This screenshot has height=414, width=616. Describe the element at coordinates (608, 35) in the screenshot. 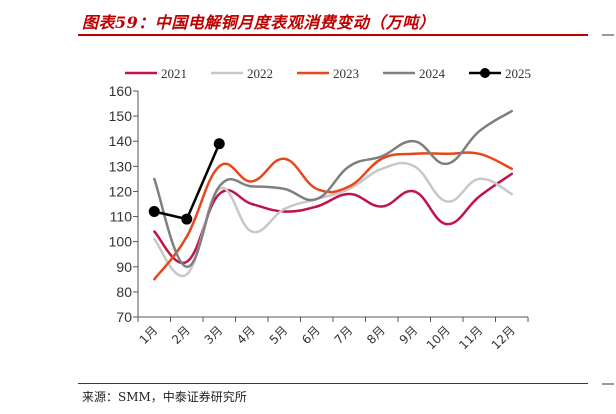

I see `edge-marker-top` at that location.